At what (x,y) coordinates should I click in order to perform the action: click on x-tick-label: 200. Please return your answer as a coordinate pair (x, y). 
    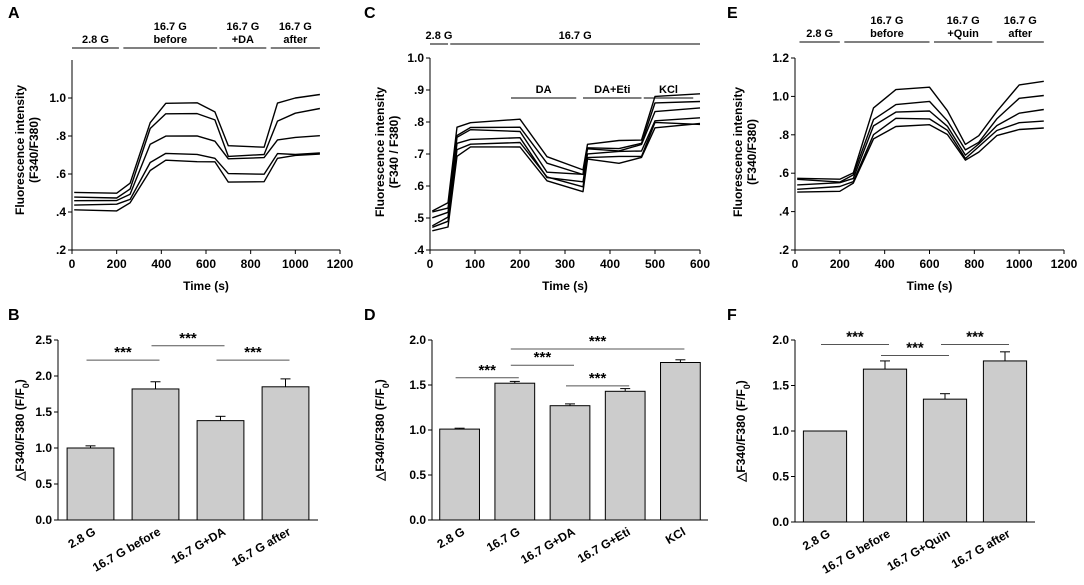
    Looking at the image, I should click on (117, 264).